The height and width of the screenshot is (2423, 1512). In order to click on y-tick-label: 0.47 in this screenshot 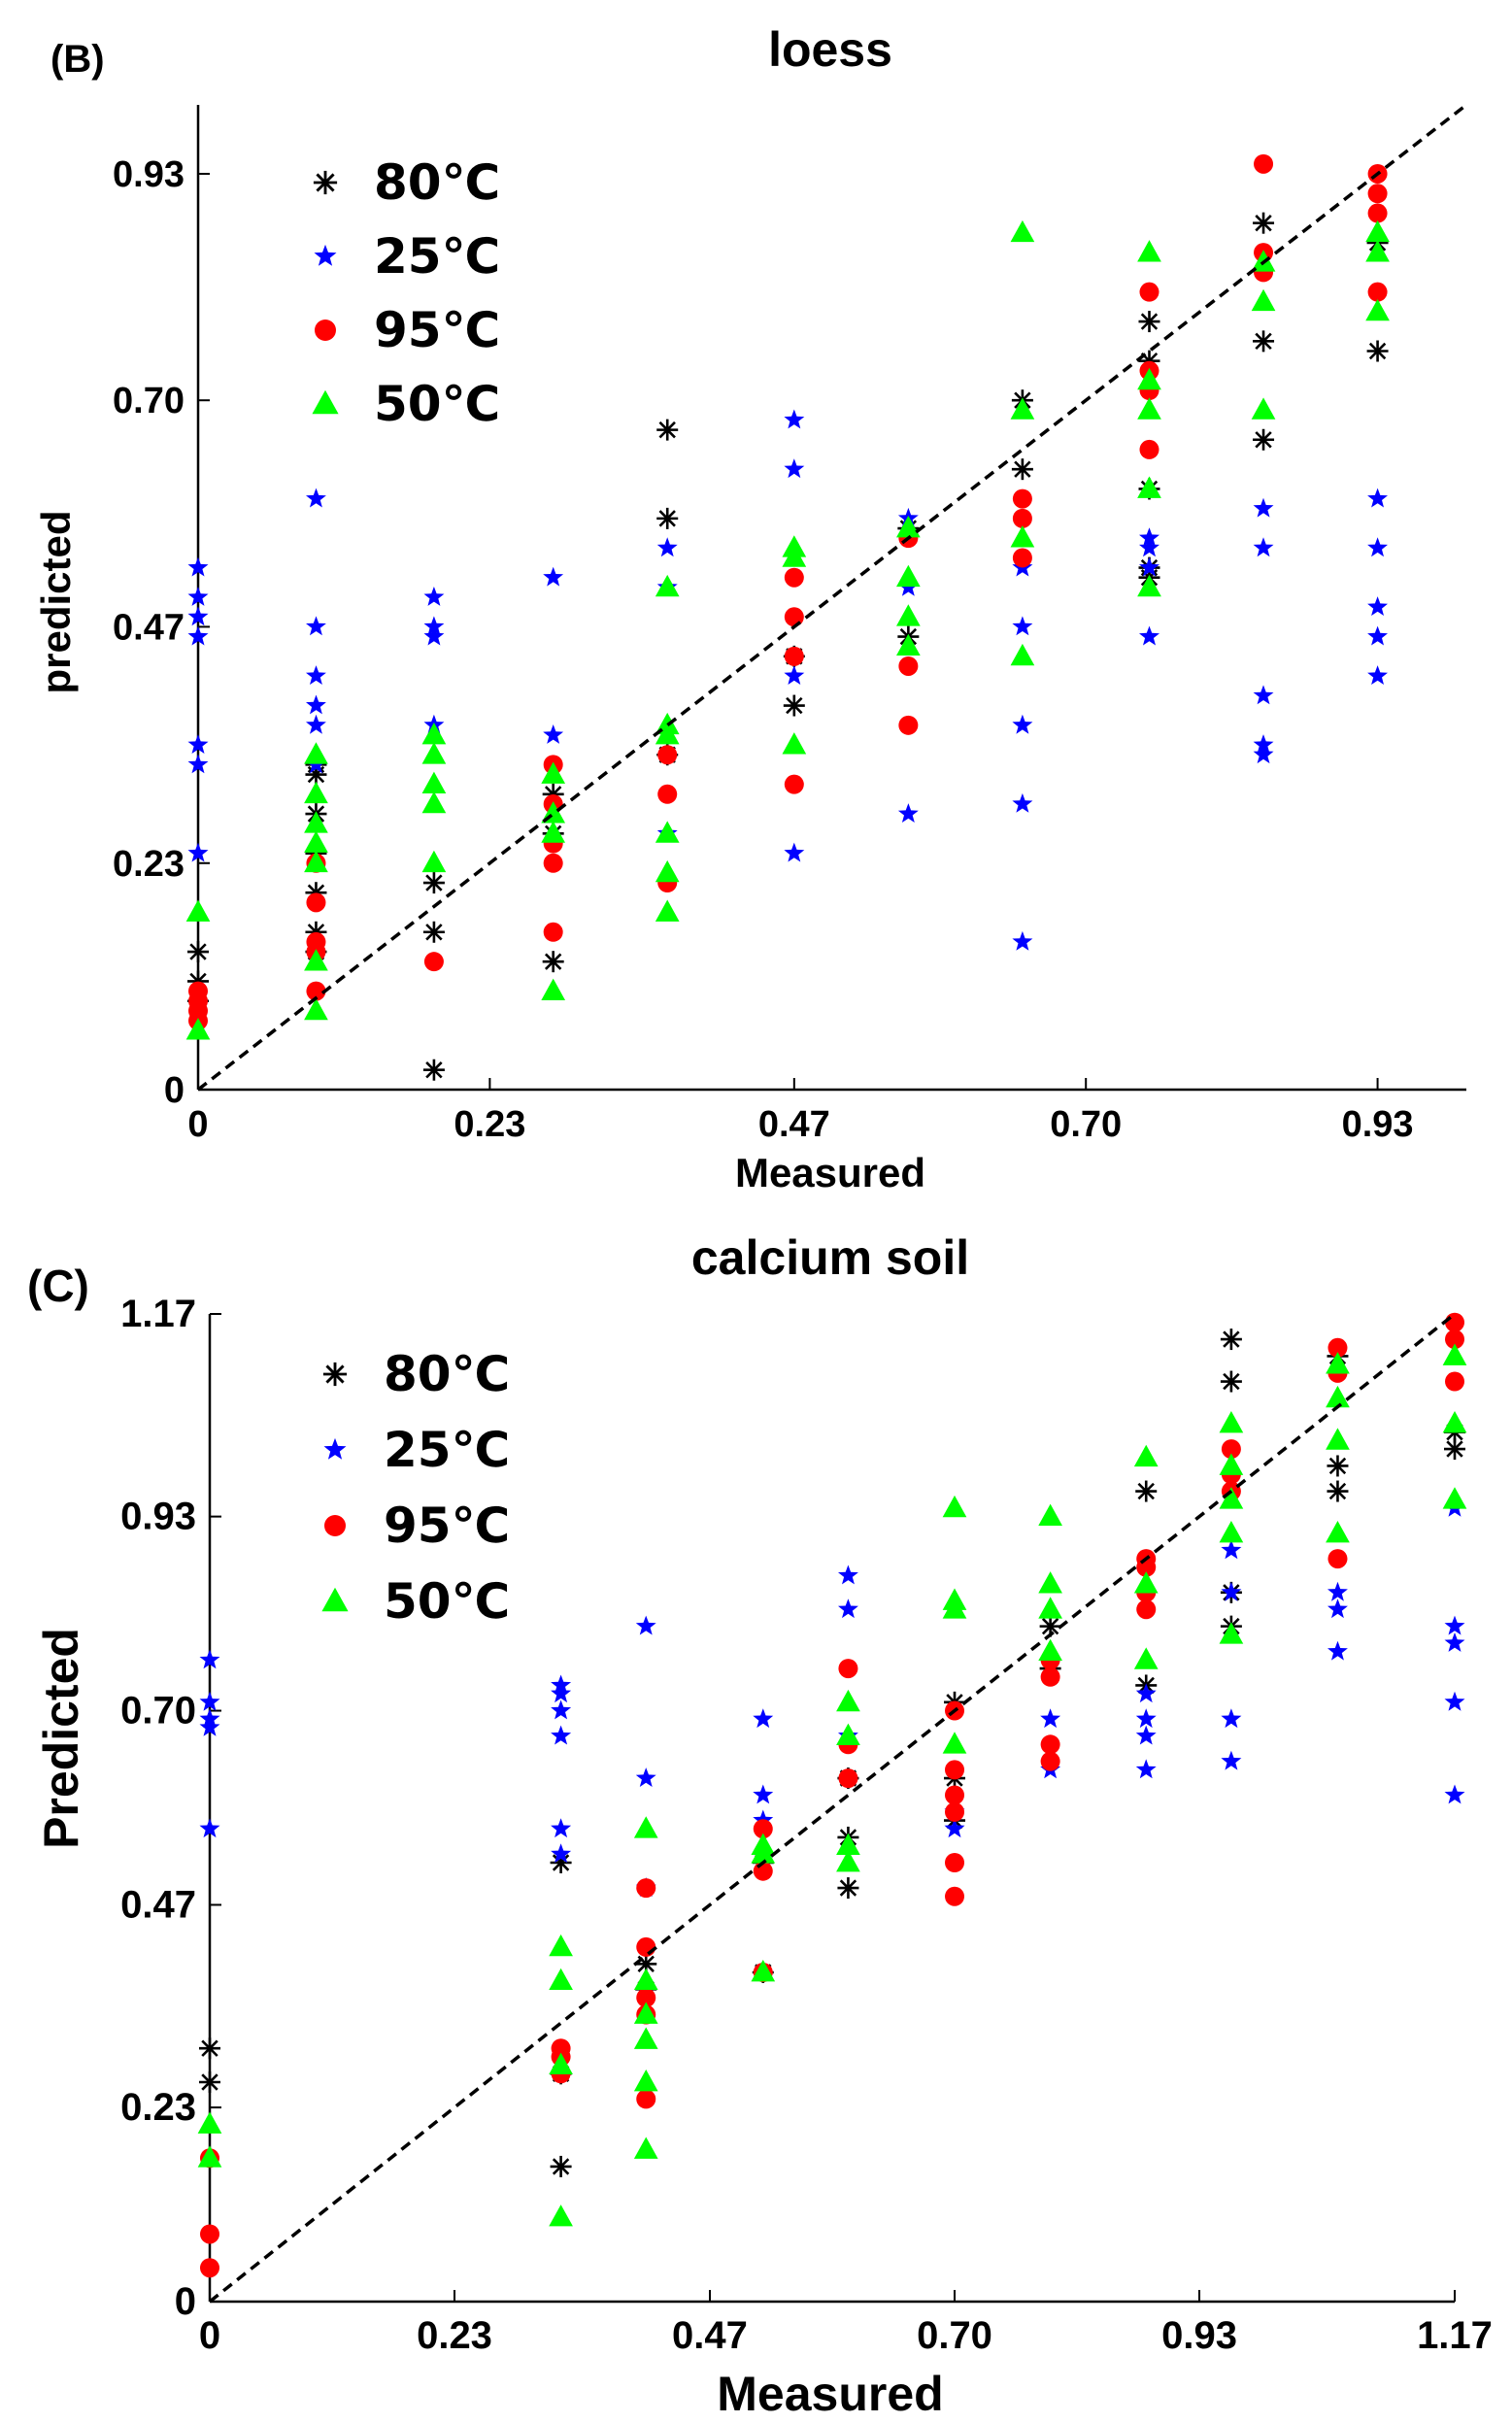, I will do `click(149, 627)`.